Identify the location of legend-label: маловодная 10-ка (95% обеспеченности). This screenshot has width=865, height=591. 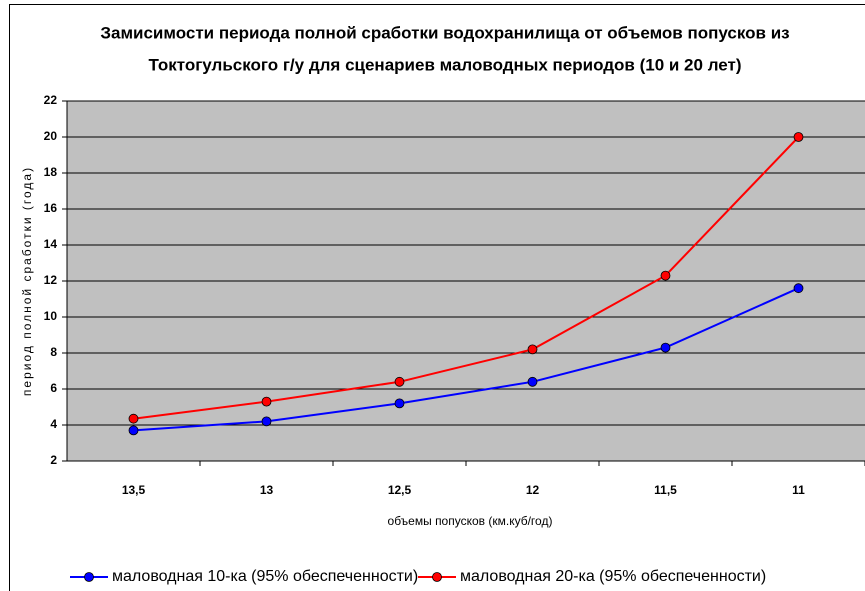
(265, 576).